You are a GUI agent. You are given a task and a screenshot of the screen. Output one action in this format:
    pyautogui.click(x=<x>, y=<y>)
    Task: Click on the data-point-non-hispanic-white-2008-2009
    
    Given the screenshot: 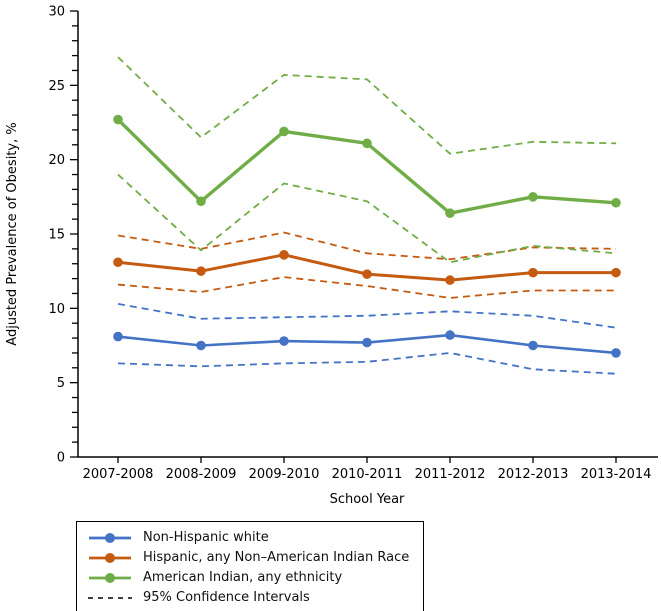 What is the action you would take?
    pyautogui.click(x=201, y=345)
    